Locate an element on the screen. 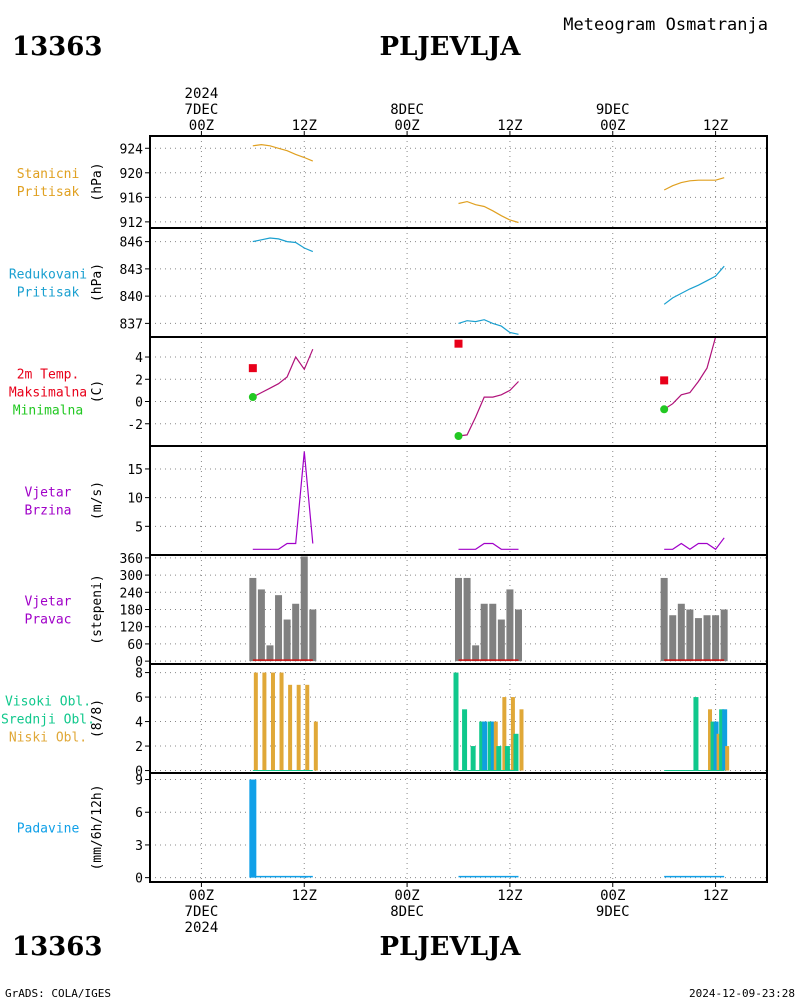  time-label: 2024 is located at coordinates (202, 928).